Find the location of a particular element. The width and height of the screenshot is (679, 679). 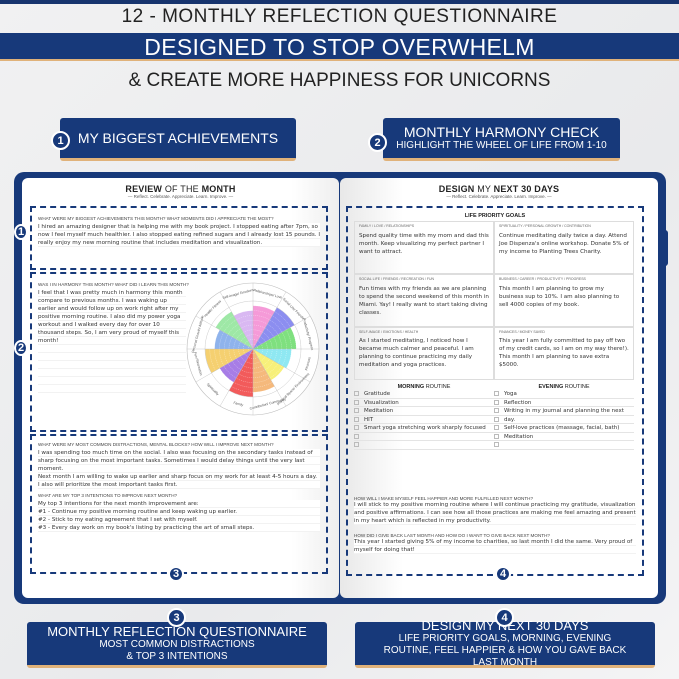

wheel-label: Finances is located at coordinates (308, 363).